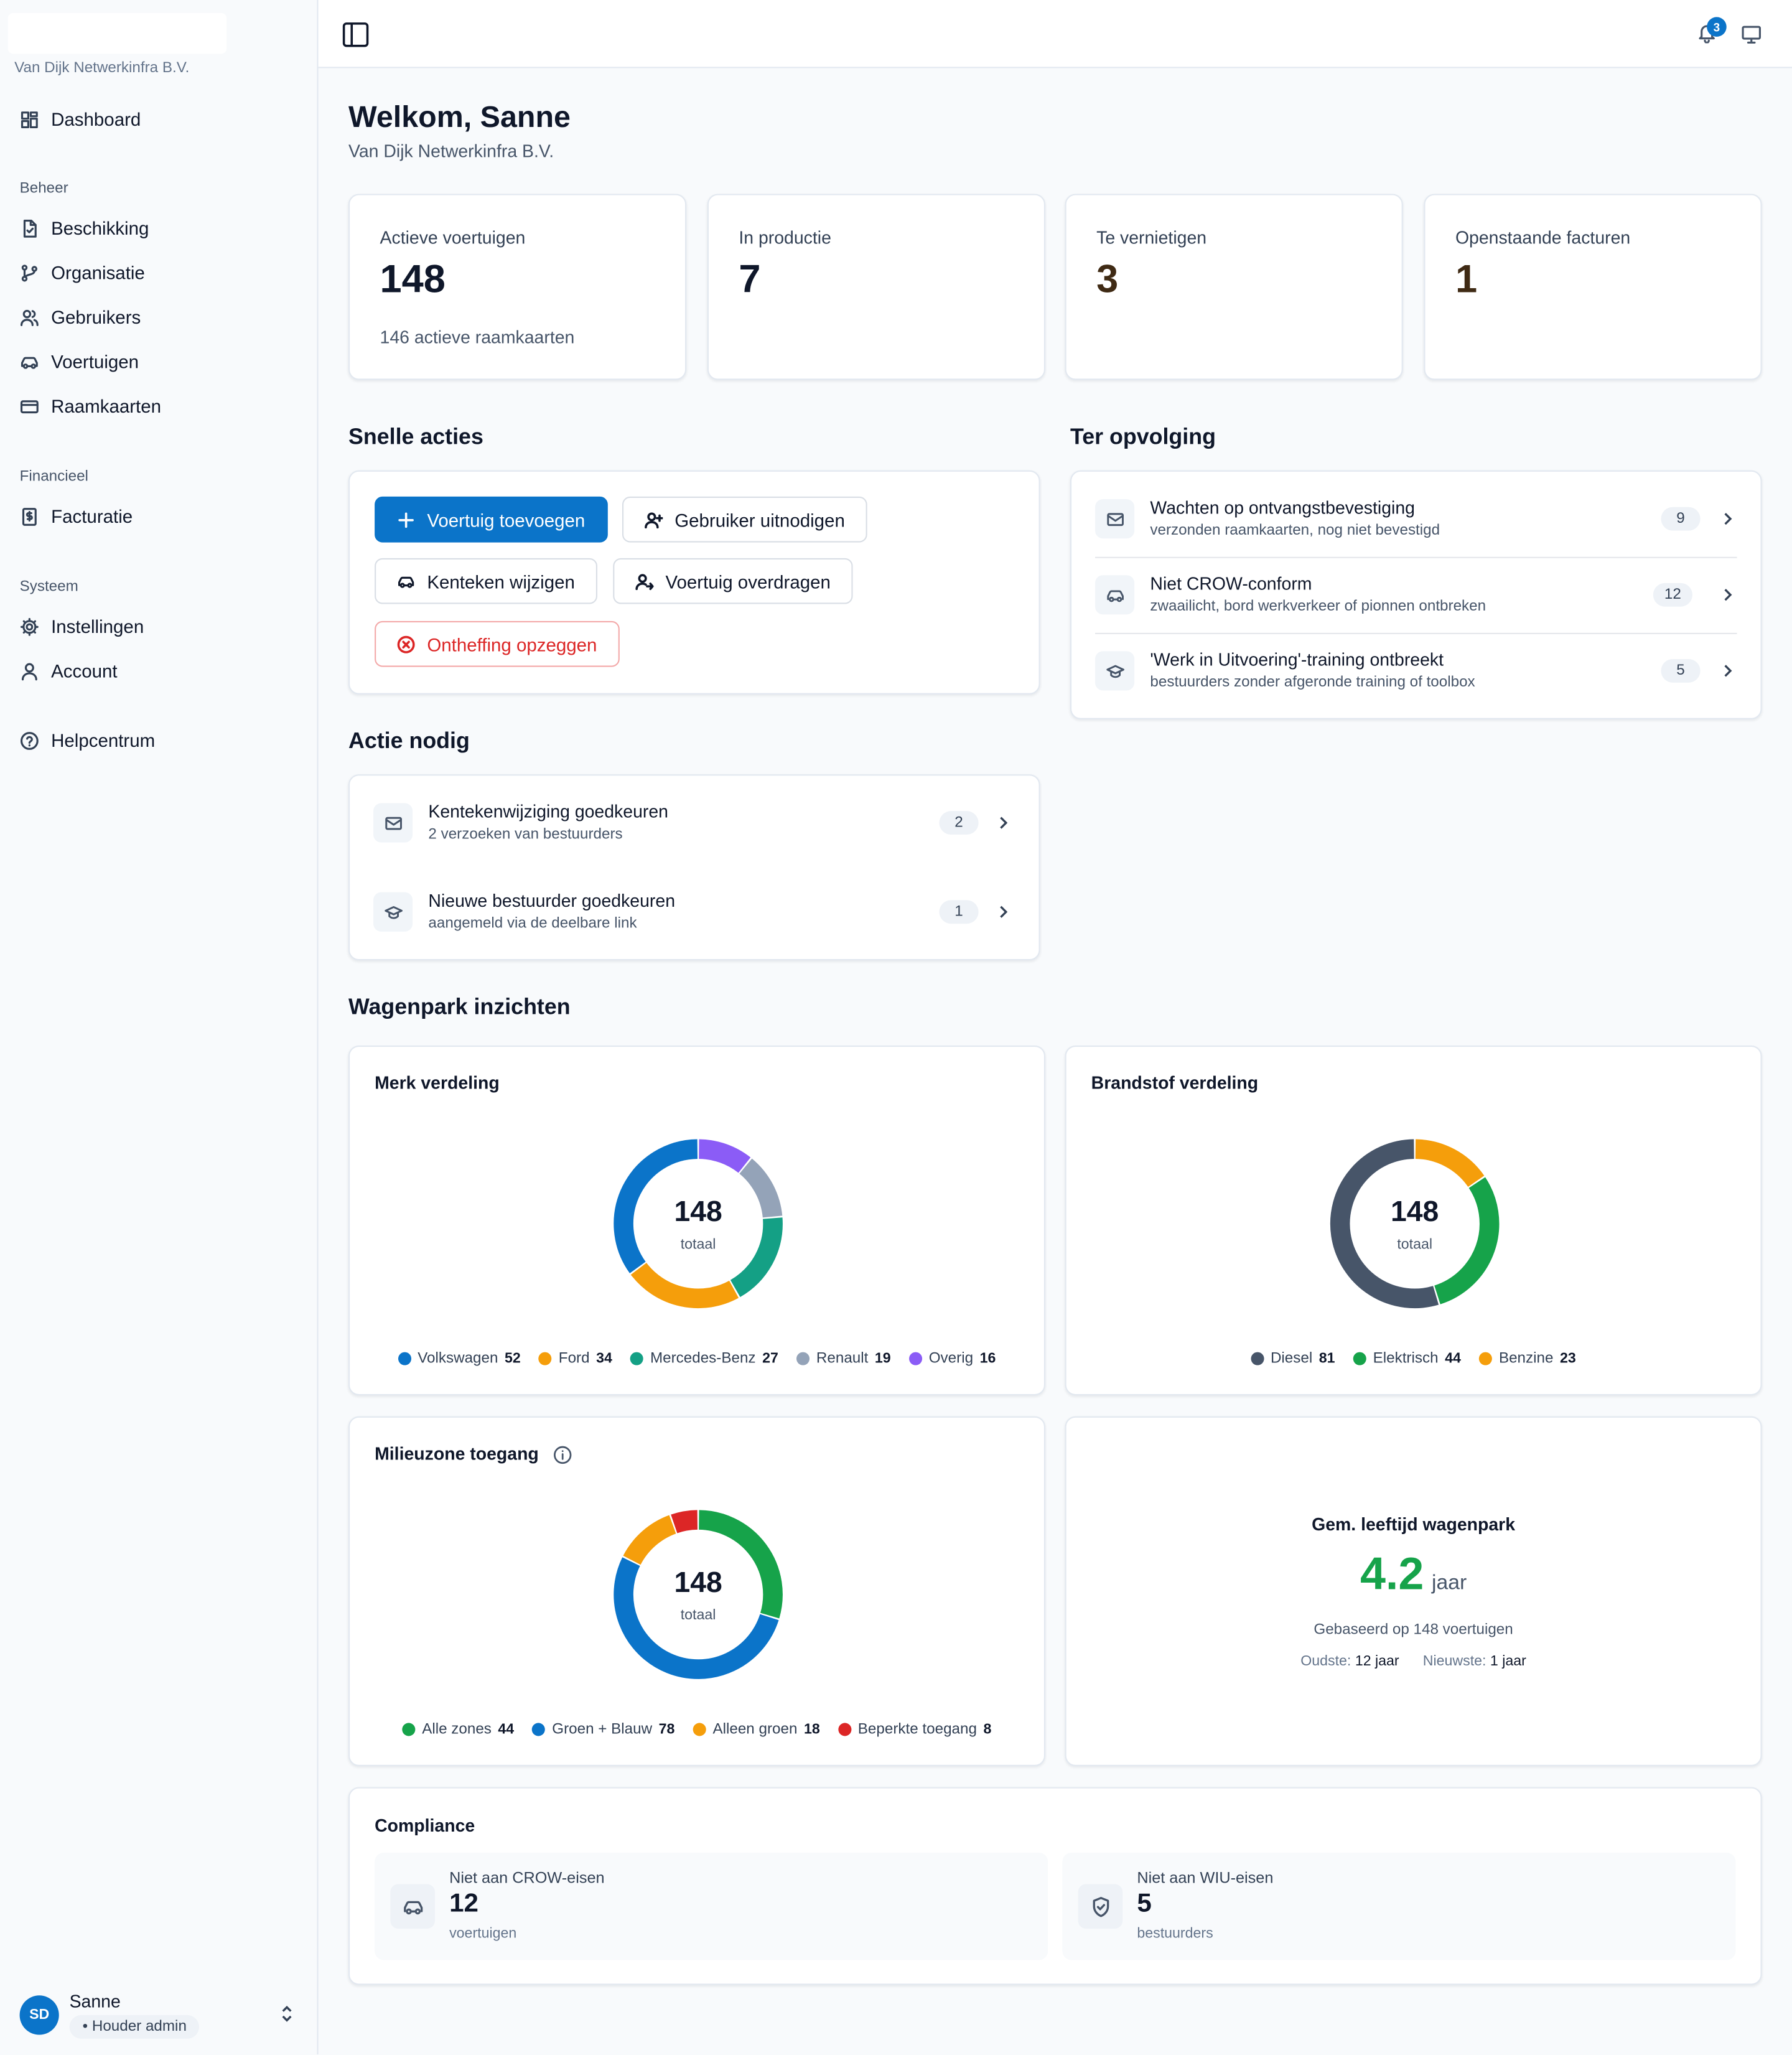 The image size is (1792, 2055). I want to click on user-menu: SD Sanne • Houder admin, so click(160, 2015).